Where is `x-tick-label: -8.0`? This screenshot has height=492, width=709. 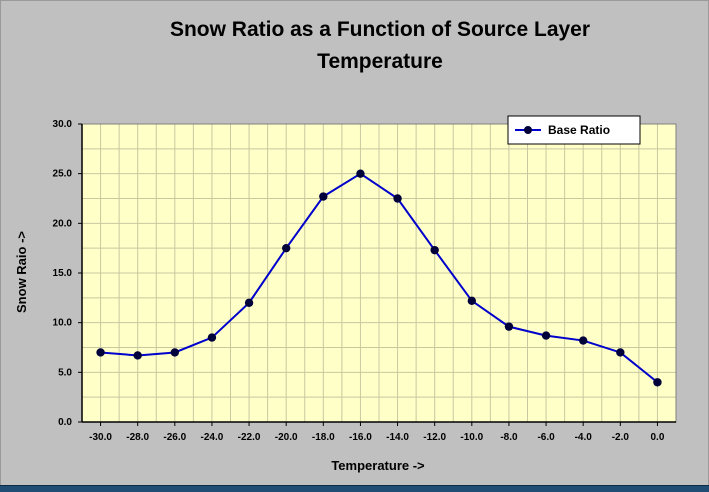 x-tick-label: -8.0 is located at coordinates (509, 437).